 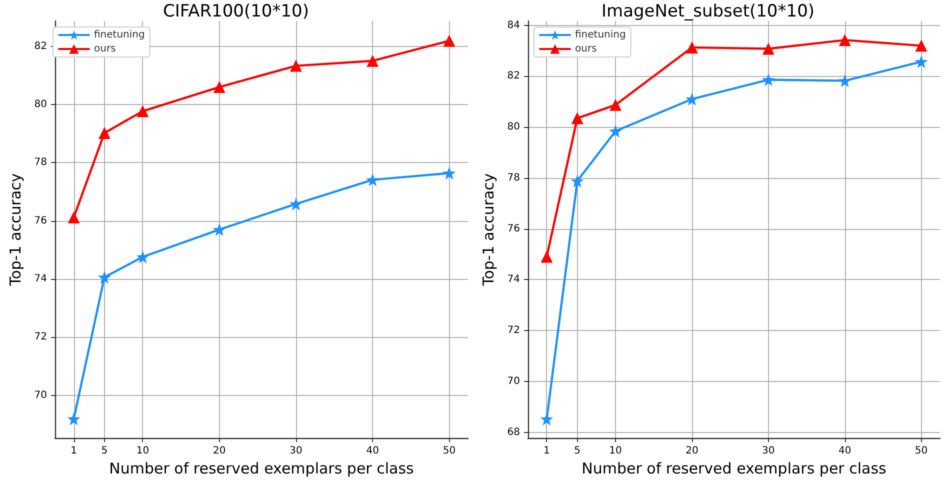 What do you see at coordinates (513, 25) in the screenshot?
I see `y-tick-label: 84` at bounding box center [513, 25].